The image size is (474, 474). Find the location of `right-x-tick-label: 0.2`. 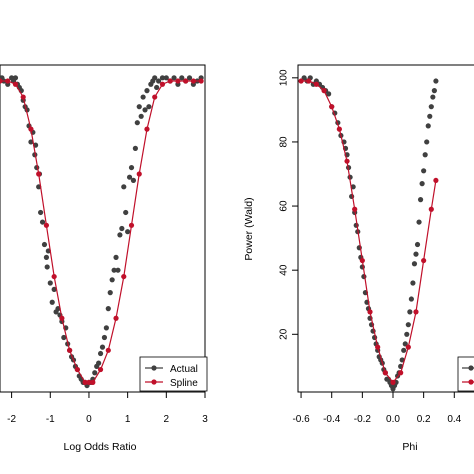

right-x-tick-label: 0.2 is located at coordinates (424, 419).